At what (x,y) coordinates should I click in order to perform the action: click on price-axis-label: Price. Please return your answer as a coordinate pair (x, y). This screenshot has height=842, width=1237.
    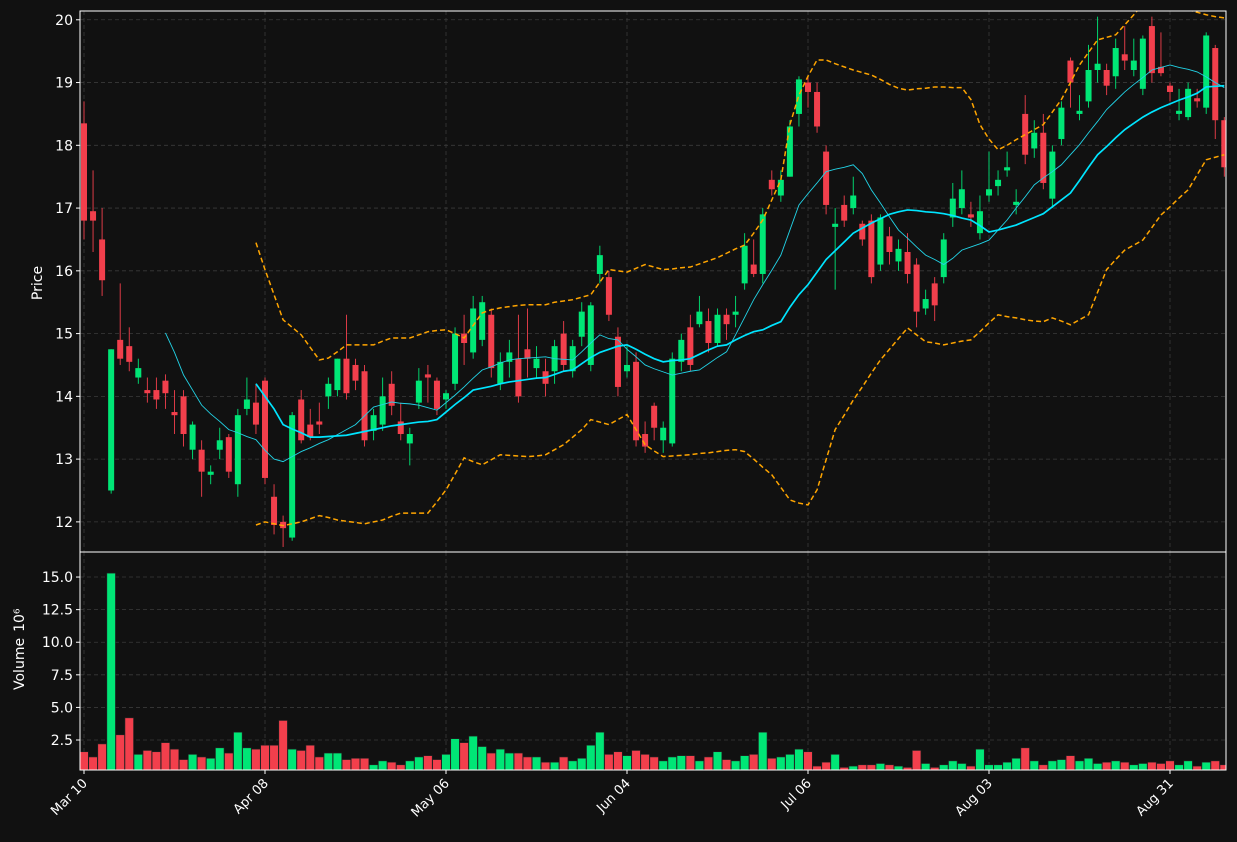
    Looking at the image, I should click on (38, 283).